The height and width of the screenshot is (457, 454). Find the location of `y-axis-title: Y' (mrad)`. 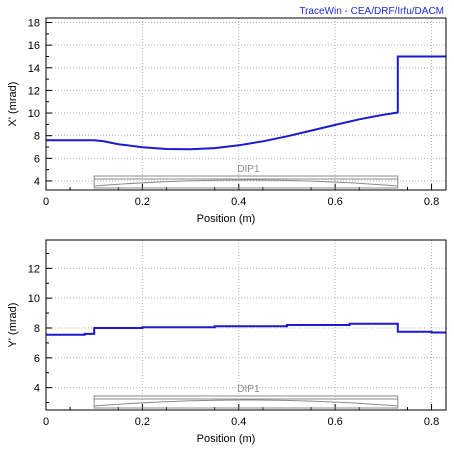

y-axis-title: Y' (mrad) is located at coordinates (13, 325).